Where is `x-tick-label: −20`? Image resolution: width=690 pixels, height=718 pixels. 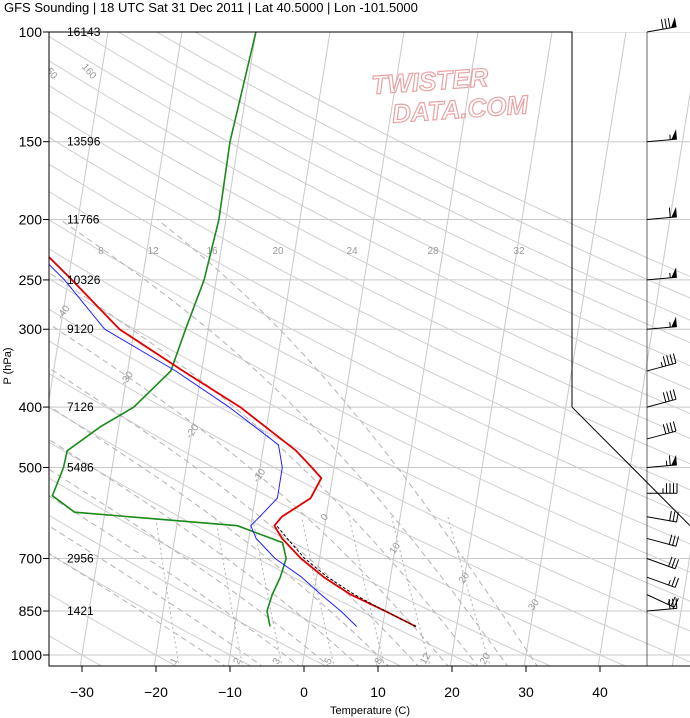
x-tick-label: −20 is located at coordinates (156, 692).